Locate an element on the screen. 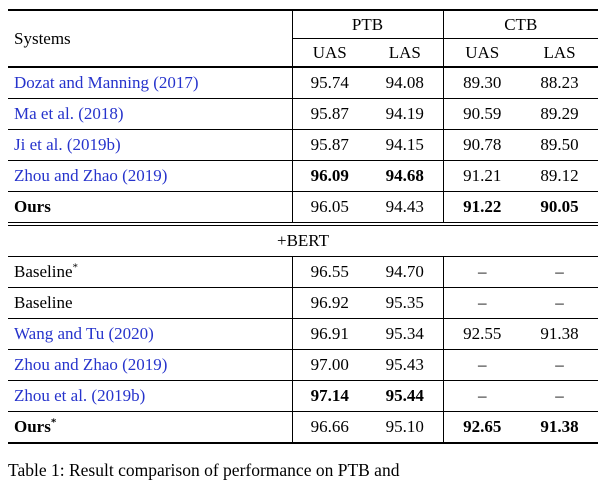  ptb-las-value: 94.19 is located at coordinates (405, 114).